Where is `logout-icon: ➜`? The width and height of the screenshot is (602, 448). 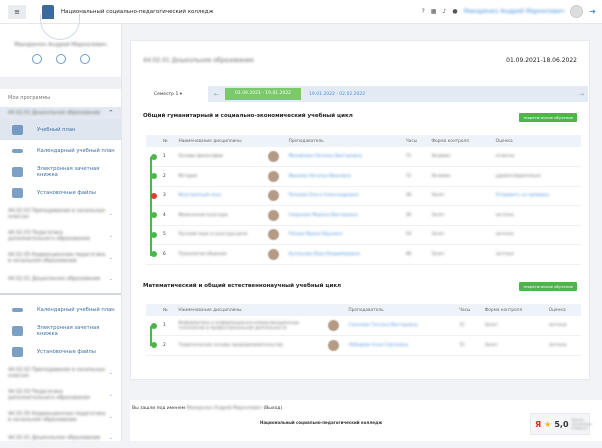 logout-icon: ➜ is located at coordinates (592, 11).